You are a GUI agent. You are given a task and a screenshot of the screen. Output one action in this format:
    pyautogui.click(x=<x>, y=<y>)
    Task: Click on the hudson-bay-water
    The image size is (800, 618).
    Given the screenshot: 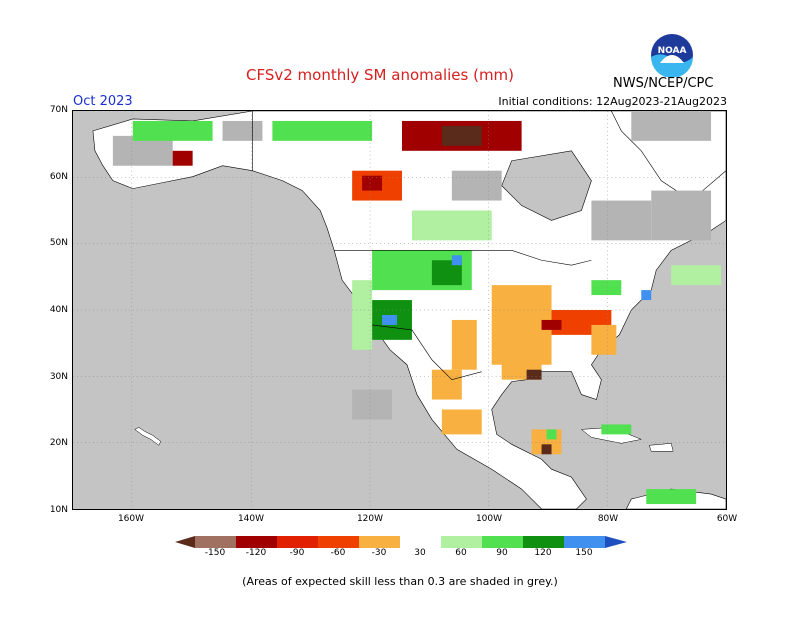 What is the action you would take?
    pyautogui.click(x=546, y=185)
    